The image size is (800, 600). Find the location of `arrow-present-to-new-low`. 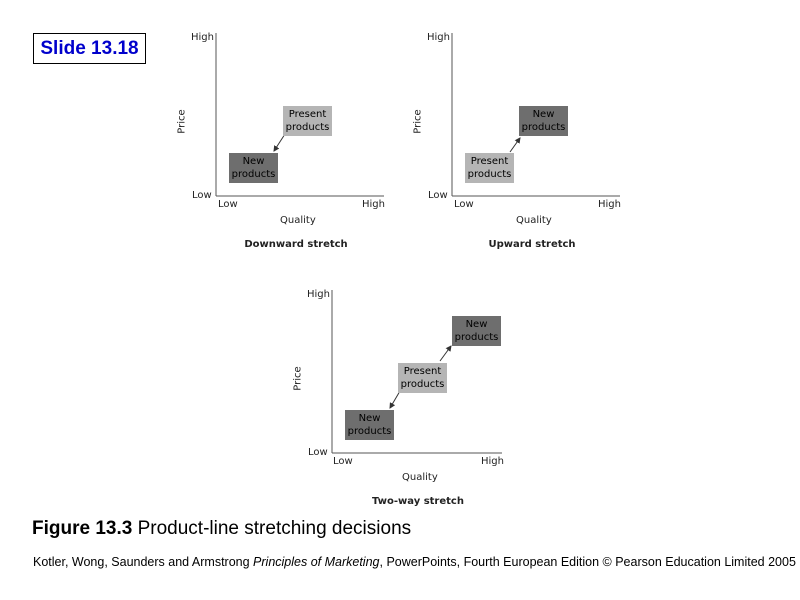

arrow-present-to-new-low is located at coordinates (395, 399).